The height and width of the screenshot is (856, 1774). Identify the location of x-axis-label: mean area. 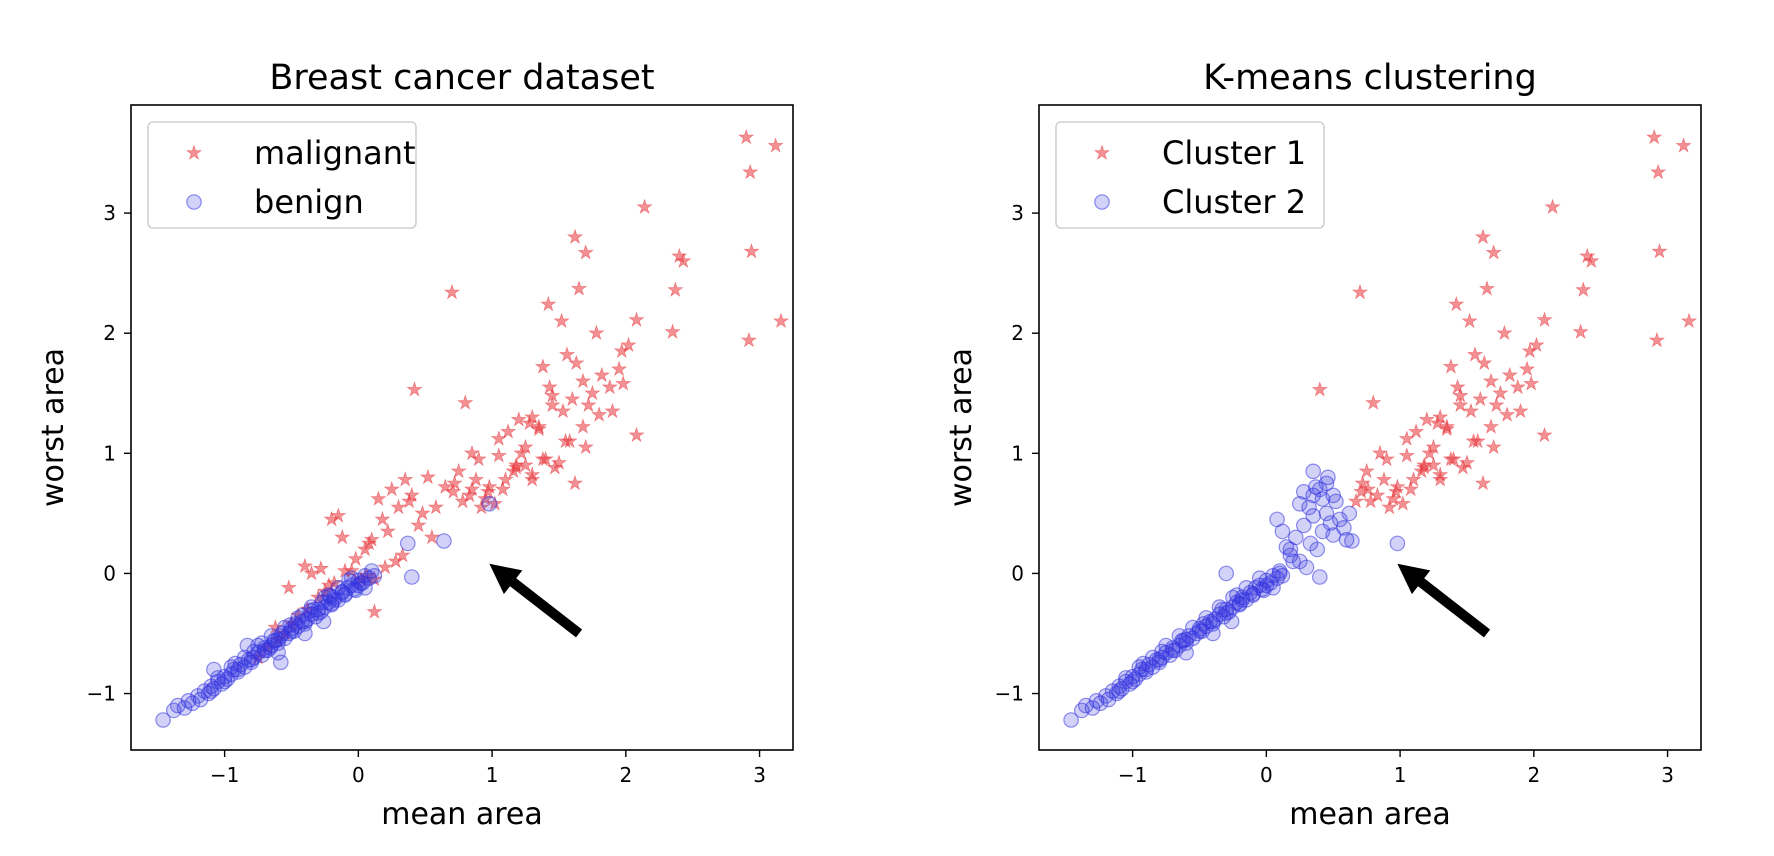
(462, 814).